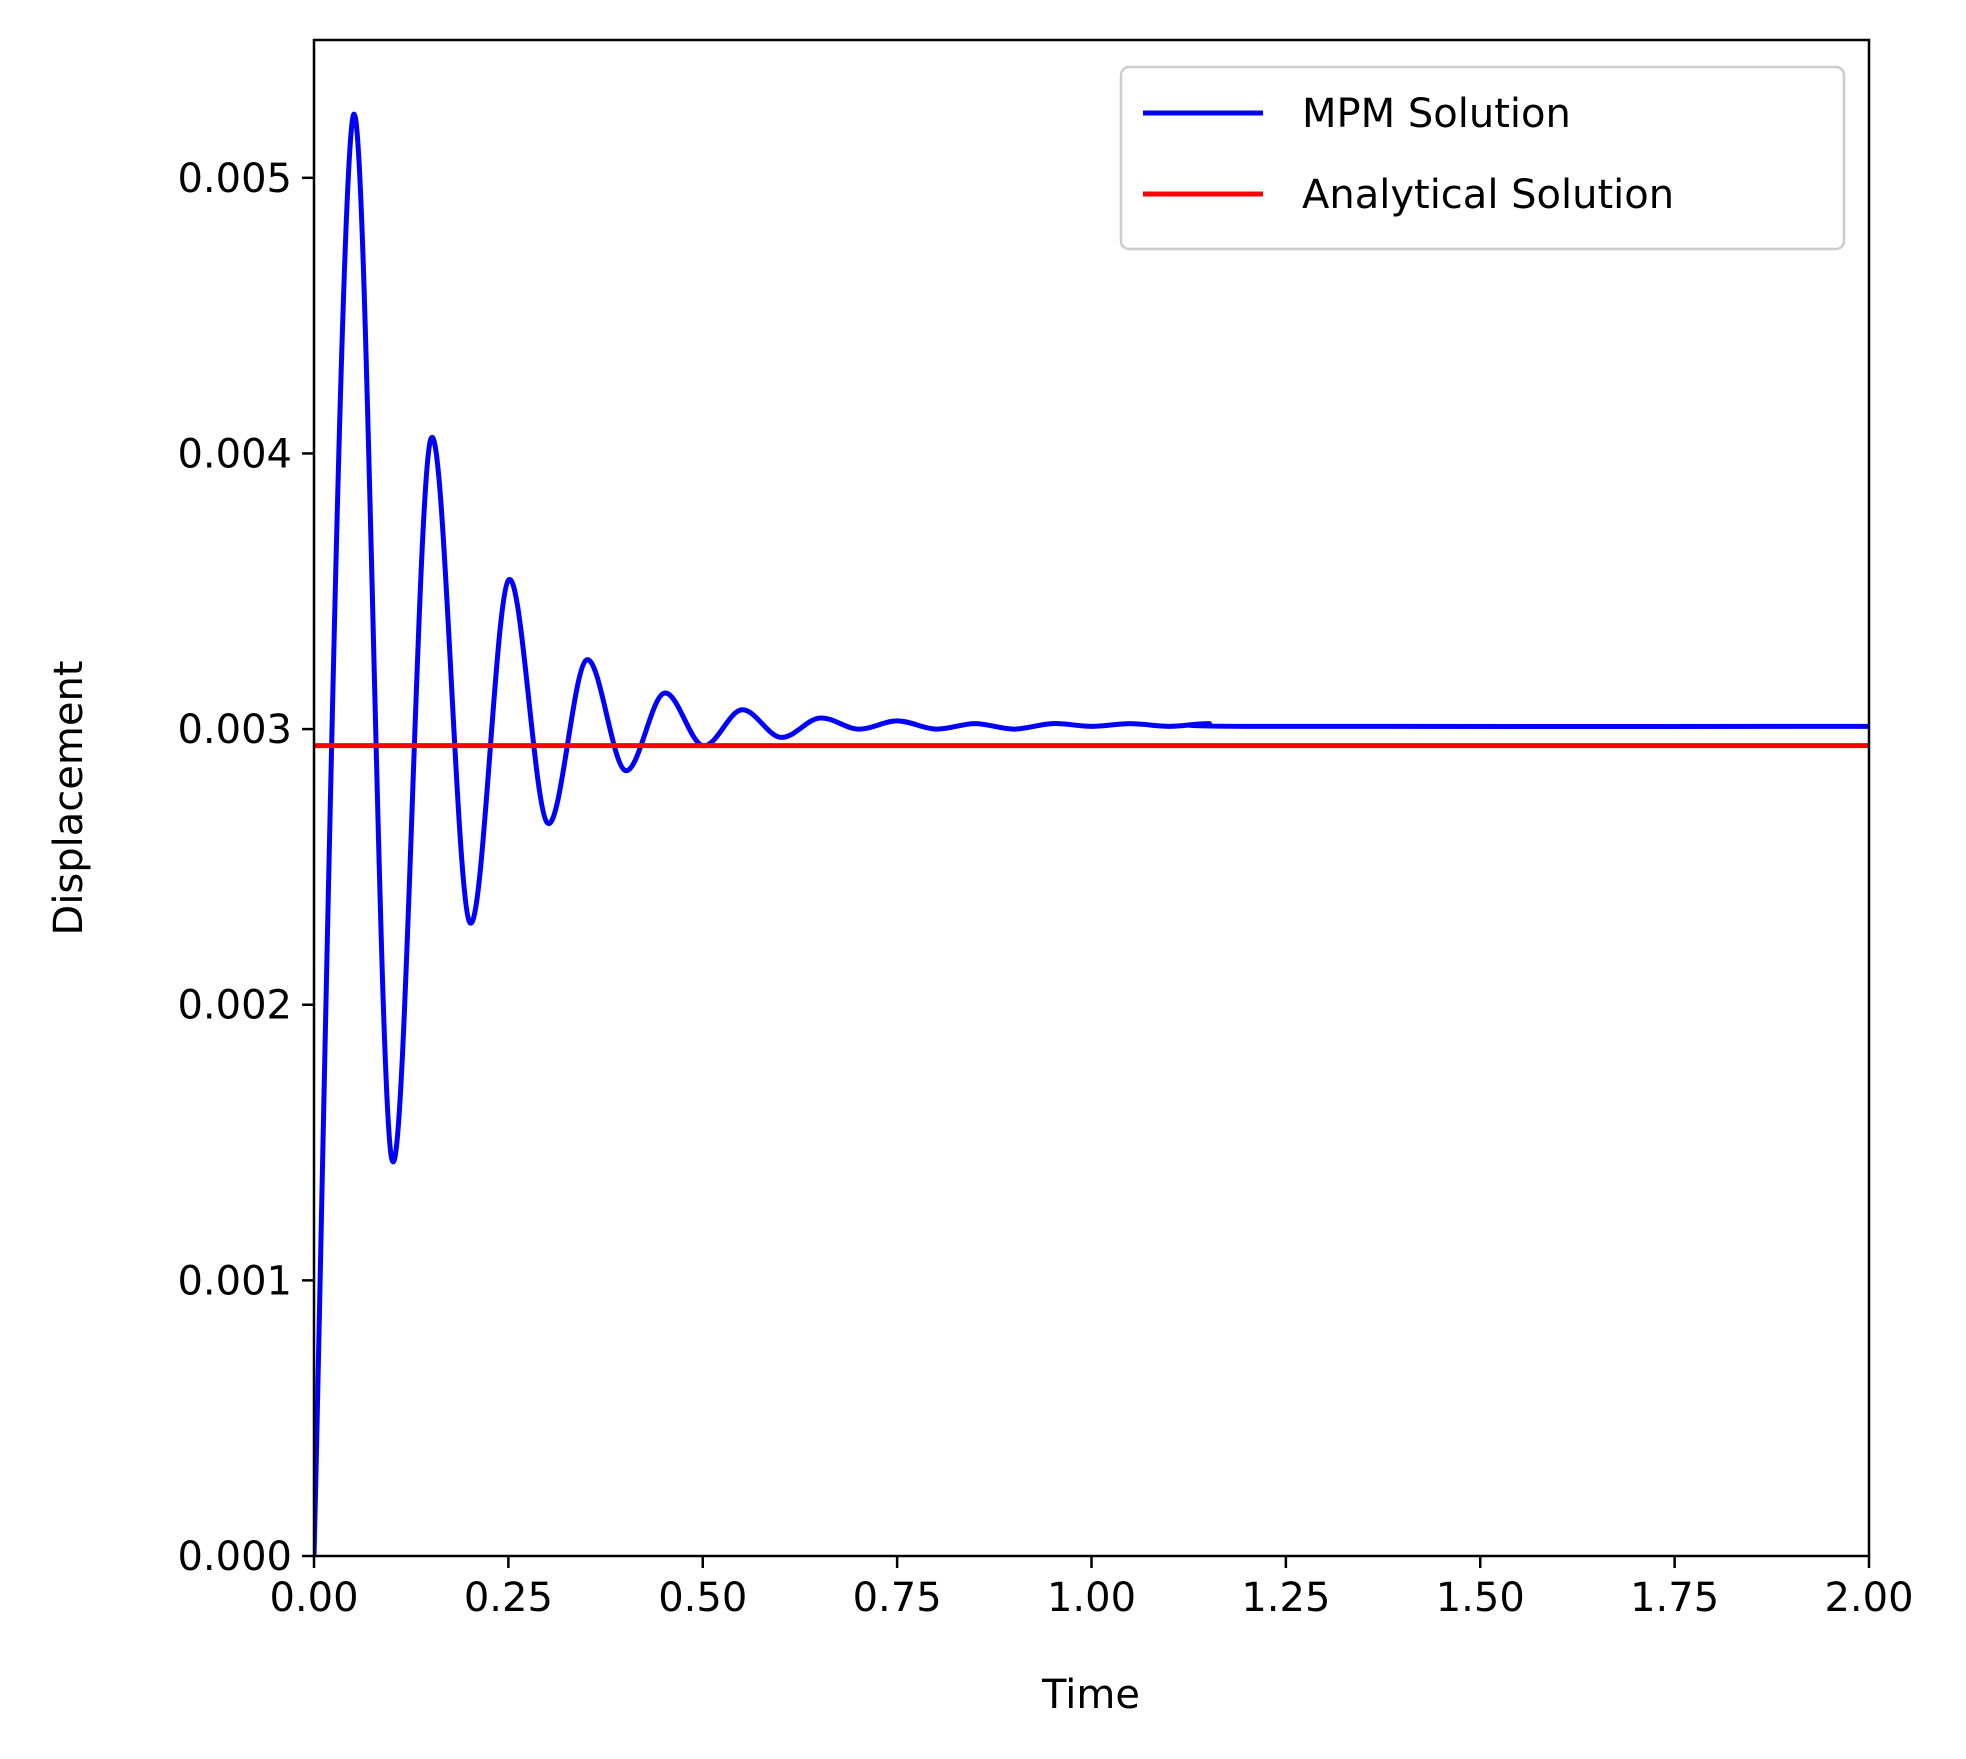  What do you see at coordinates (234, 454) in the screenshot?
I see `y-tick-label: 0.004` at bounding box center [234, 454].